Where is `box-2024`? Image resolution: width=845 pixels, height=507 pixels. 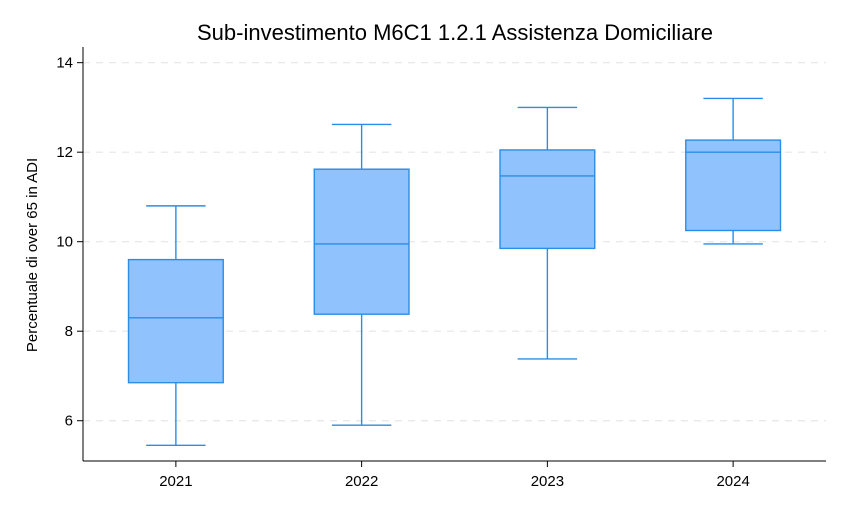 box-2024 is located at coordinates (733, 171).